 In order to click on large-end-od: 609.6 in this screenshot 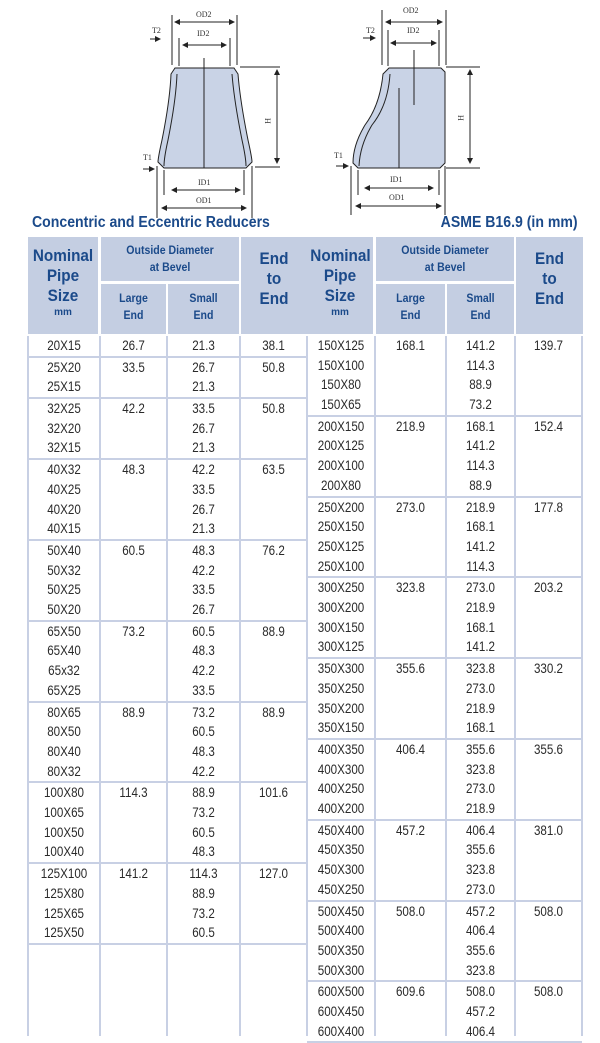, I will do `click(410, 992)`.